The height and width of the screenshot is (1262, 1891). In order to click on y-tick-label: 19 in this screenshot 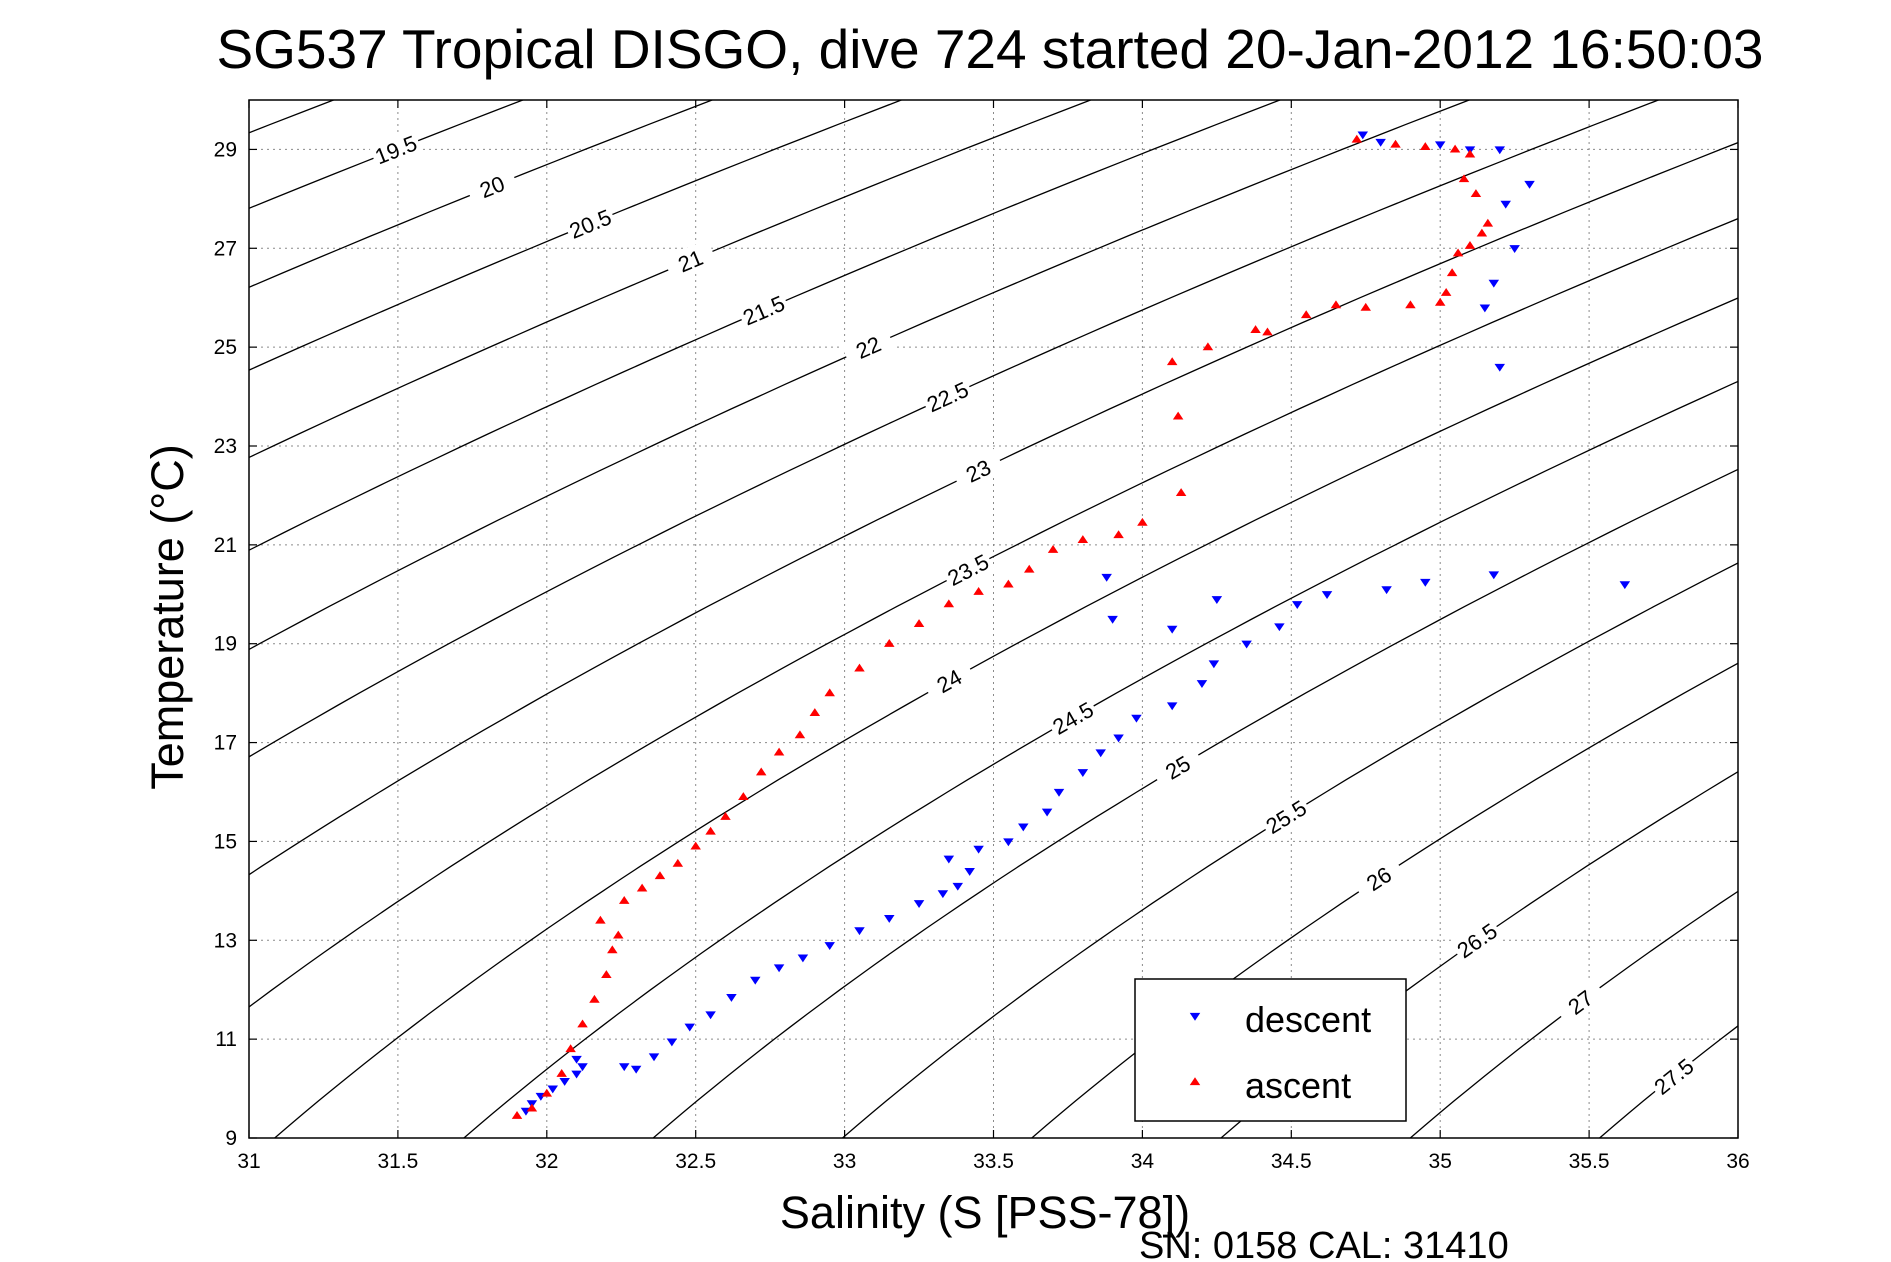, I will do `click(225, 644)`.